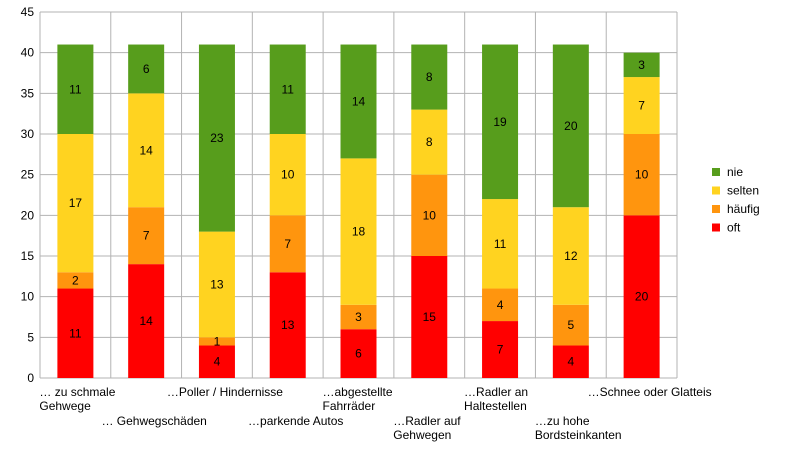 This screenshot has height=452, width=793. What do you see at coordinates (225, 392) in the screenshot?
I see `x-category-label: …Poller / Hindernisse` at bounding box center [225, 392].